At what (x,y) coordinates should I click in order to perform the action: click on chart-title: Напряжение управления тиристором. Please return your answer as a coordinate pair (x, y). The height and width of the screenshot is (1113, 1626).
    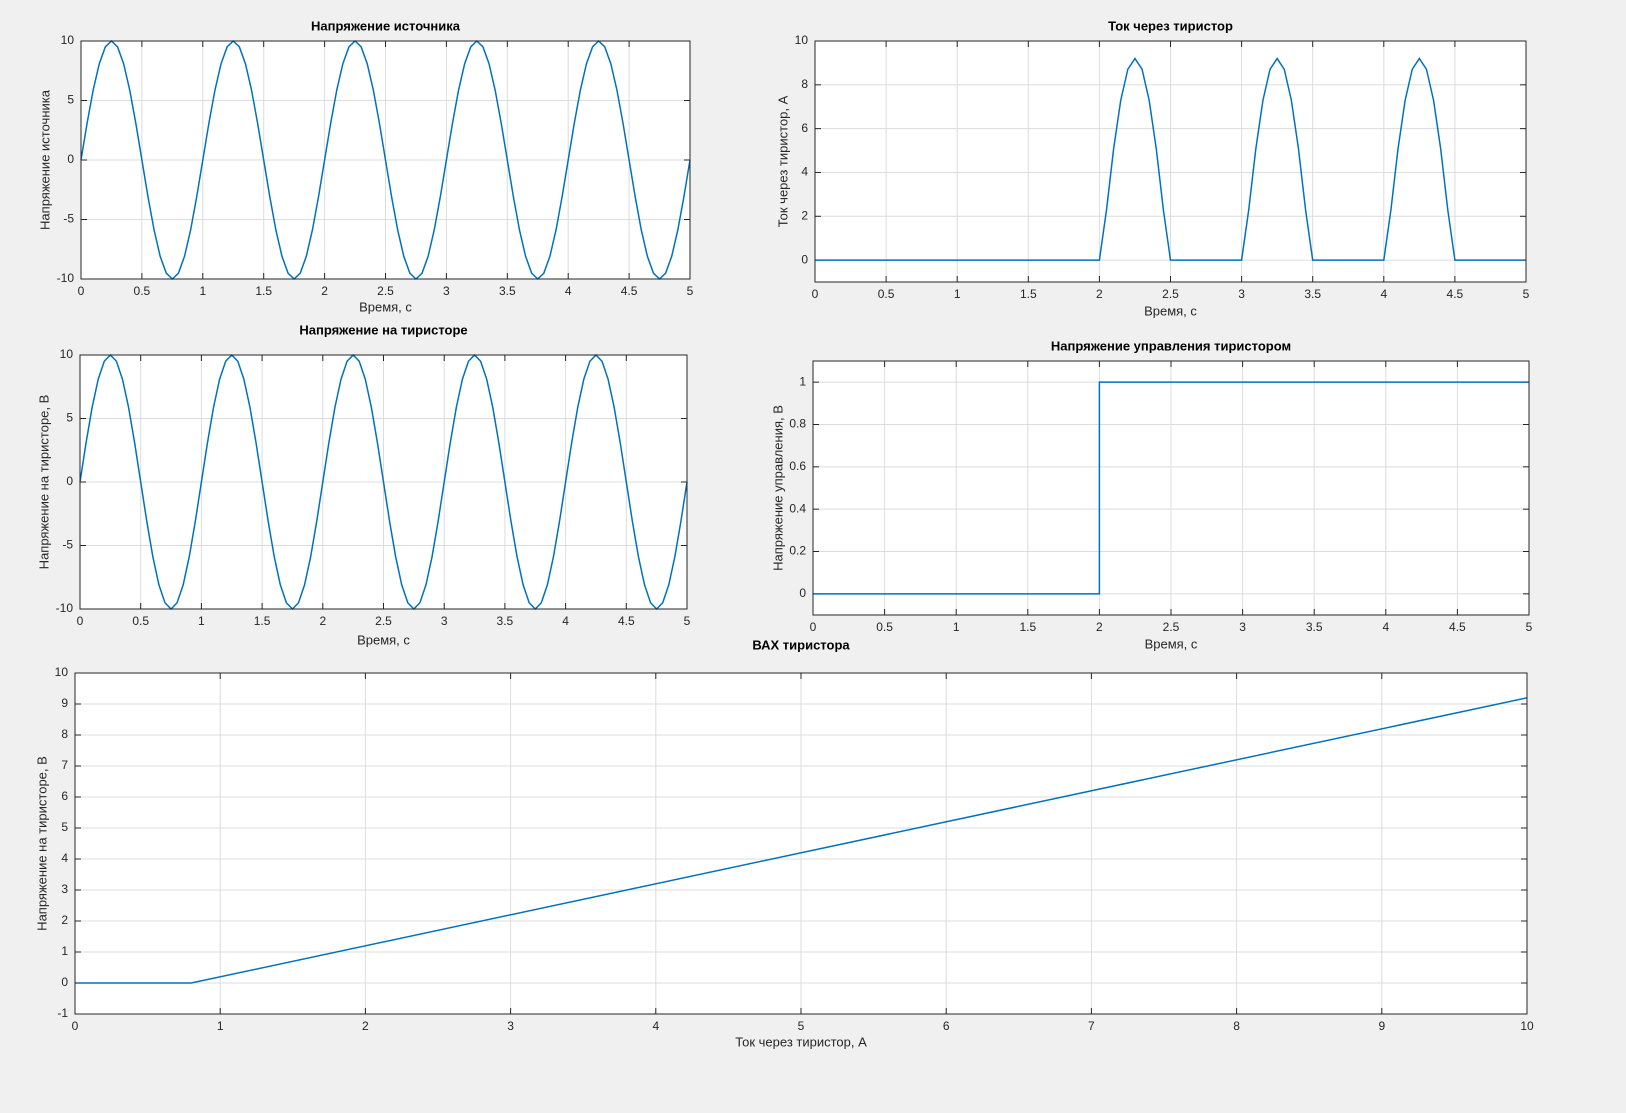
    Looking at the image, I should click on (1171, 345).